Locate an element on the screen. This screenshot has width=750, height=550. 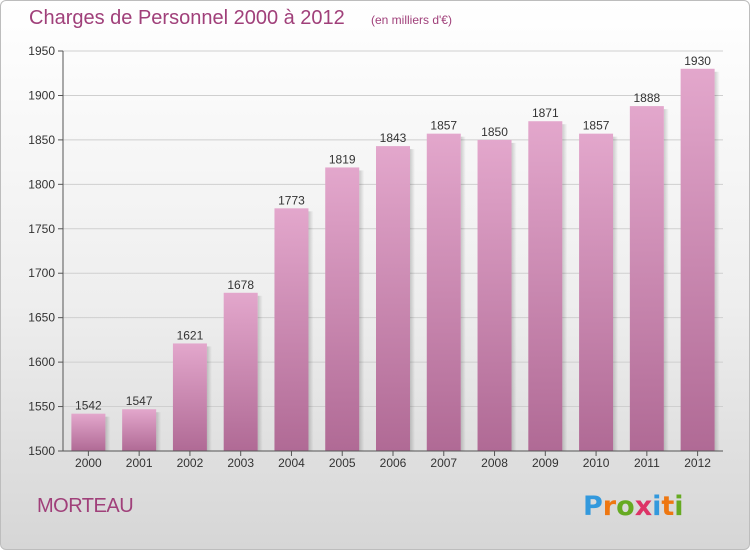
x-tick-label: 2010 is located at coordinates (596, 463).